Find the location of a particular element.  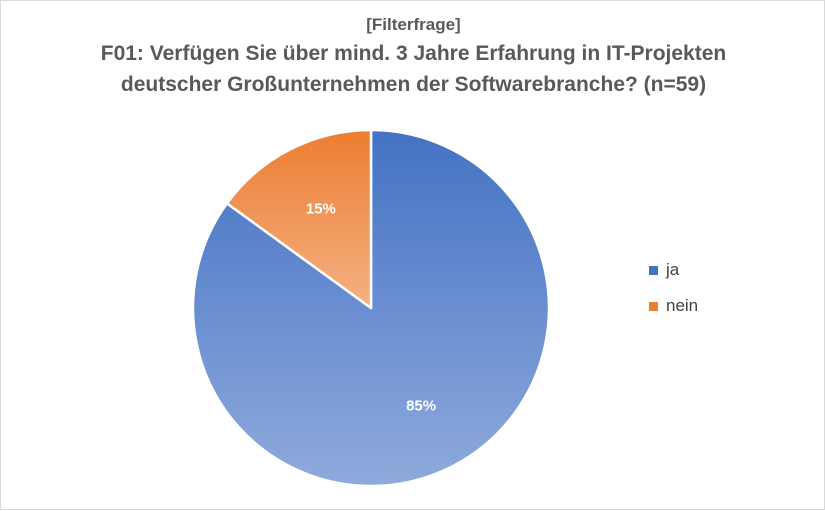

legend: ja nein is located at coordinates (673, 295).